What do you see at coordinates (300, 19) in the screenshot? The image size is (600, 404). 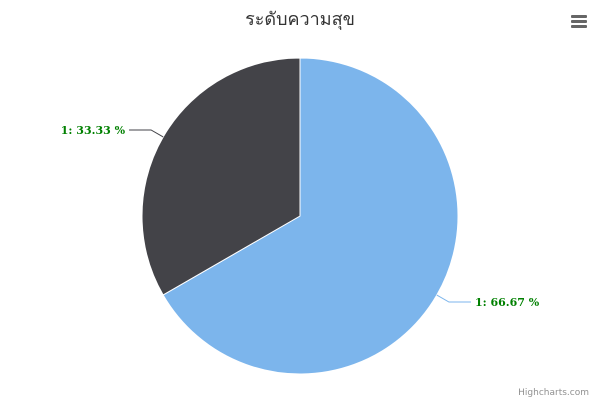 I see `chart-title: ระดับความสุข` at bounding box center [300, 19].